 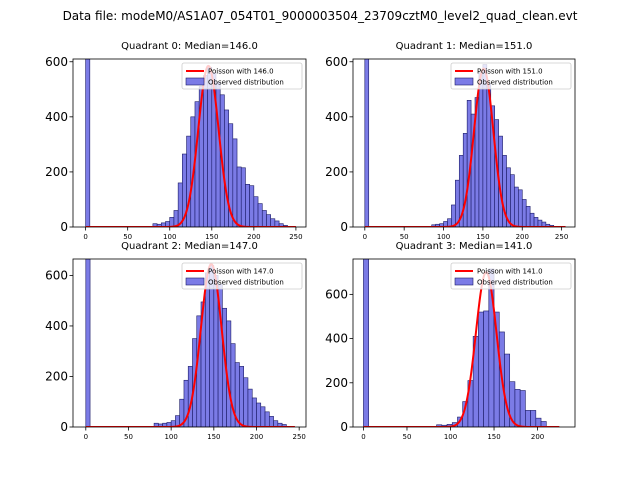 I want to click on legend-line-label: Poisson with 151.0, so click(x=510, y=72).